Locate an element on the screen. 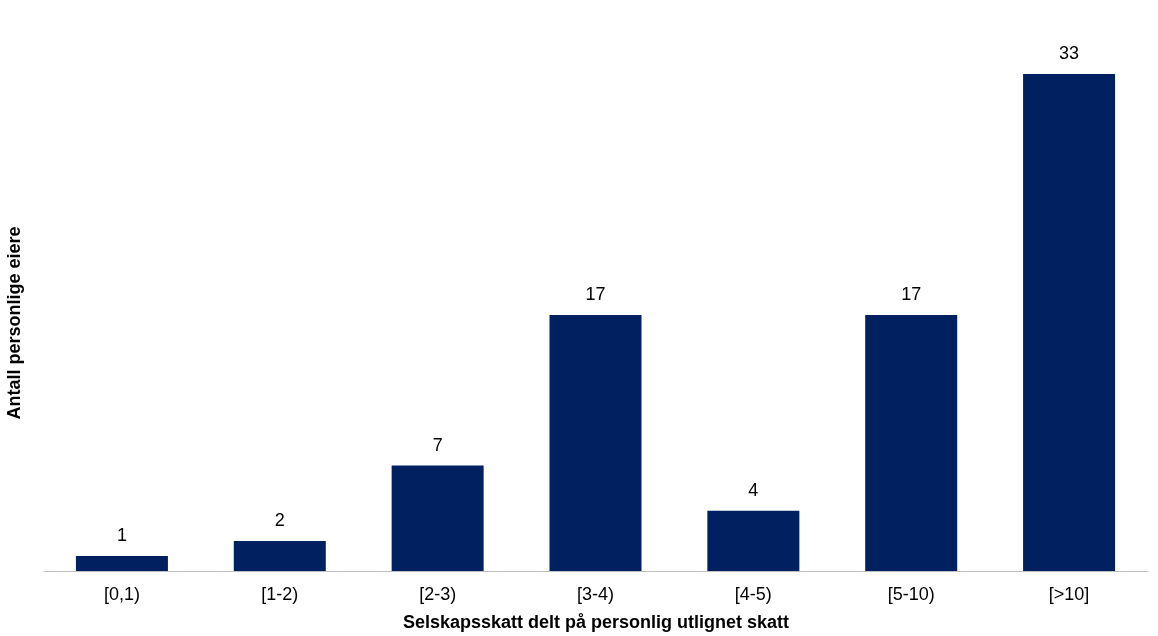  x-tick-label: [0,1) is located at coordinates (121, 593).